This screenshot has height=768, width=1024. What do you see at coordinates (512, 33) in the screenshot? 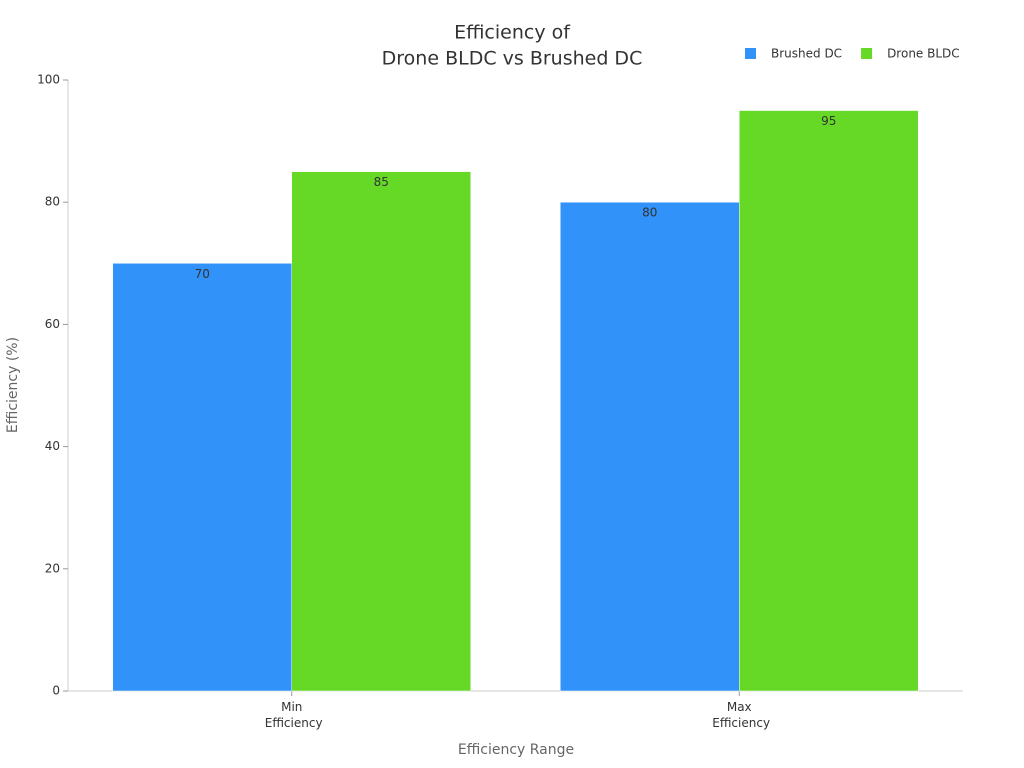
I see `chart-title: Efficiency of` at bounding box center [512, 33].